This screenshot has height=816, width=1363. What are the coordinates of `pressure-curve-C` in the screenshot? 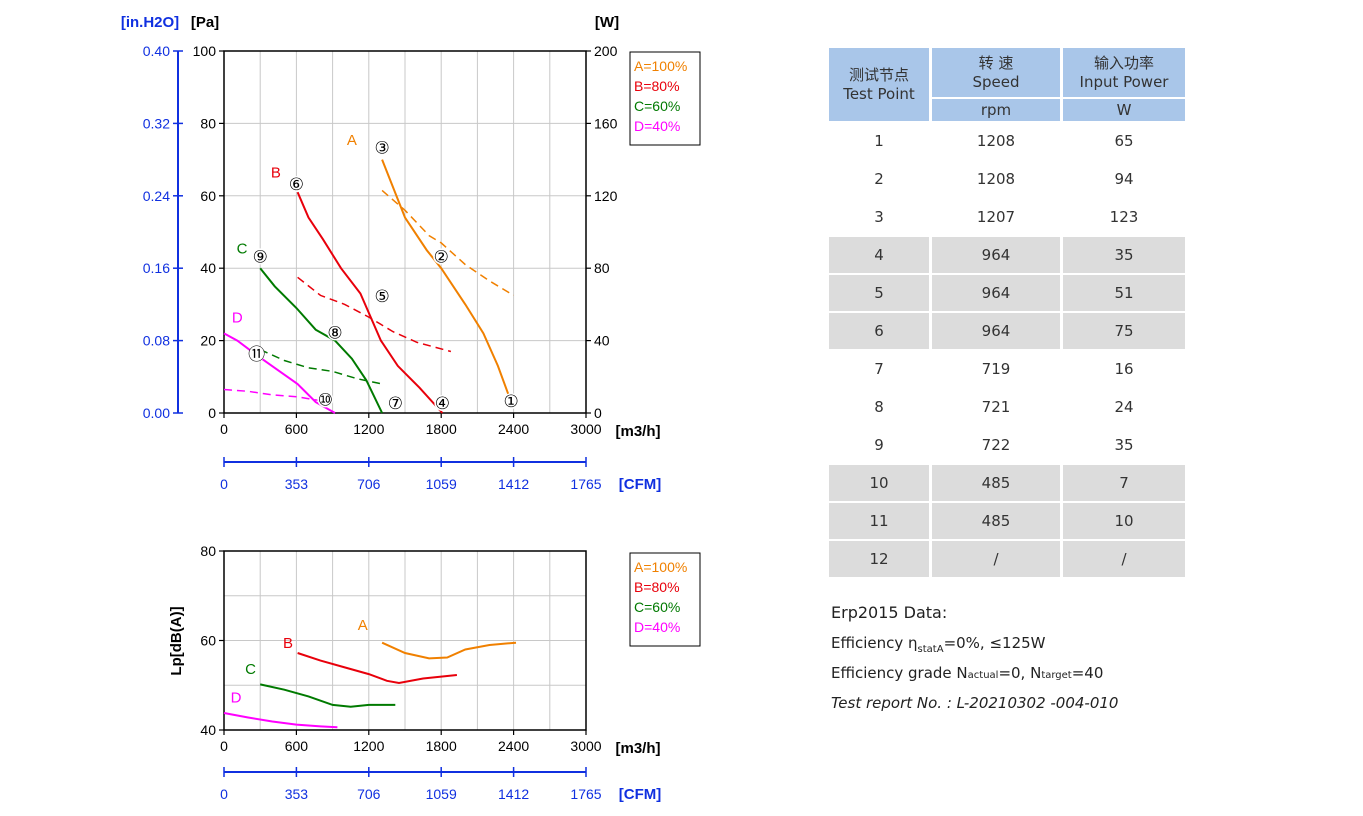 It's located at (321, 340).